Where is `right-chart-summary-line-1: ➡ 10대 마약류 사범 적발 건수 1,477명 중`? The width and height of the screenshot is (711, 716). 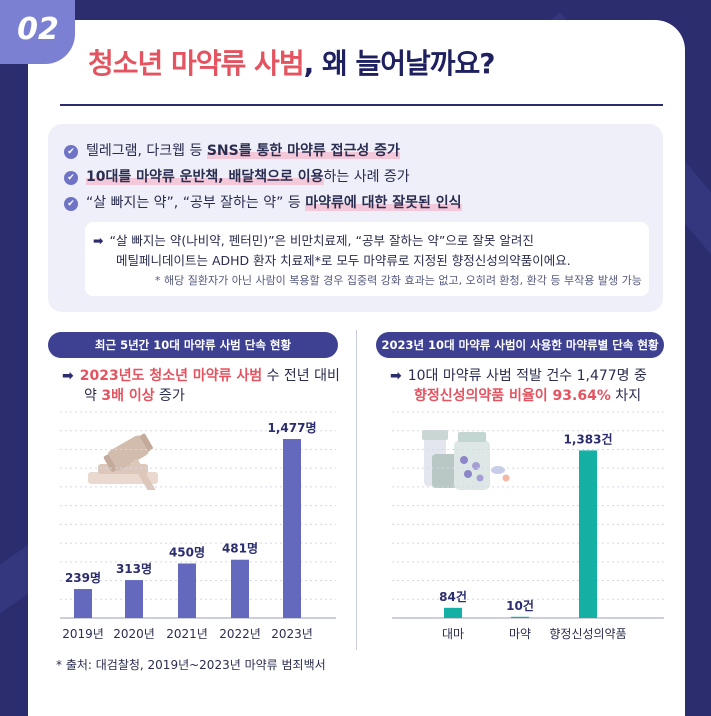 right-chart-summary-line-1: ➡ 10대 마약류 사범 적발 건수 1,477명 중 is located at coordinates (518, 376).